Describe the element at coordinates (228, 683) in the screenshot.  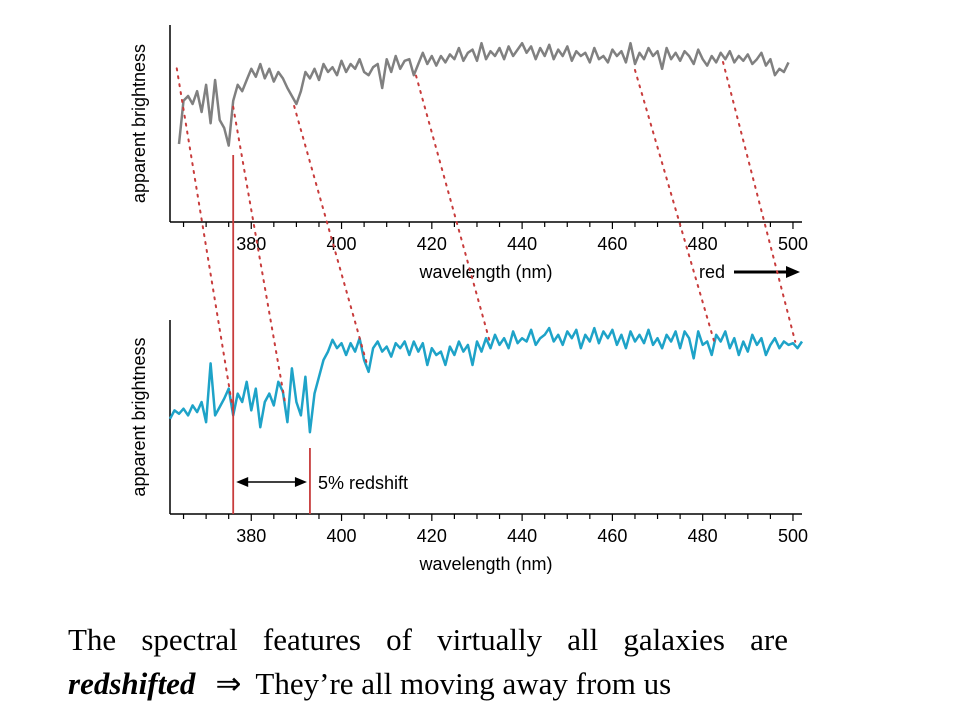
I see `implies-arrow-icon: ⇒` at that location.